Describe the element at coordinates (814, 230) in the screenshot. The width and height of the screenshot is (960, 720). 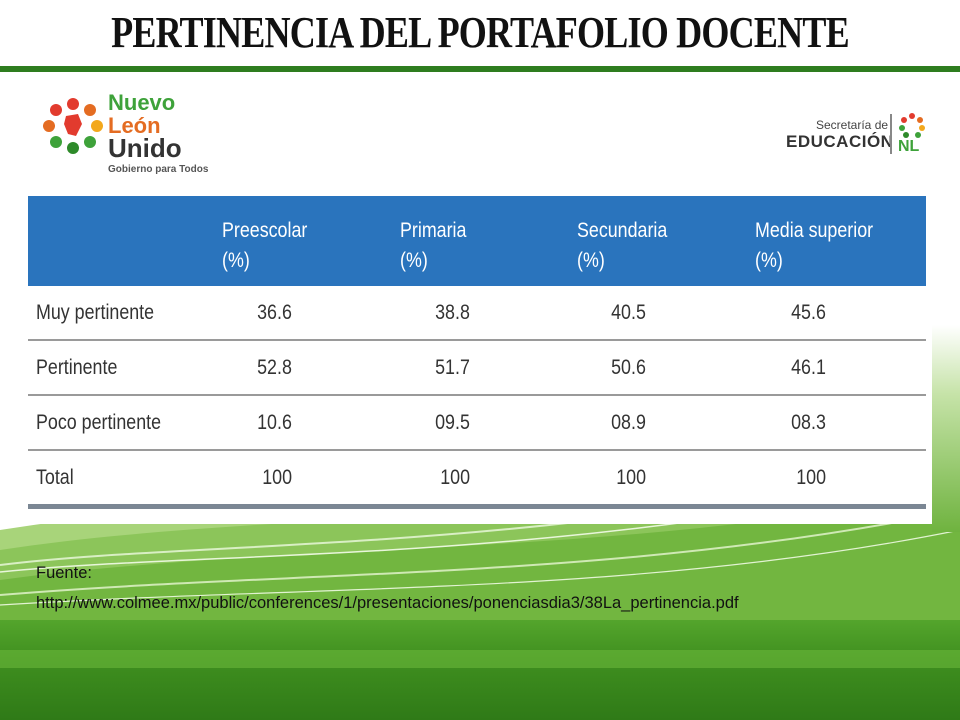
I see `header-label: Media superior` at that location.